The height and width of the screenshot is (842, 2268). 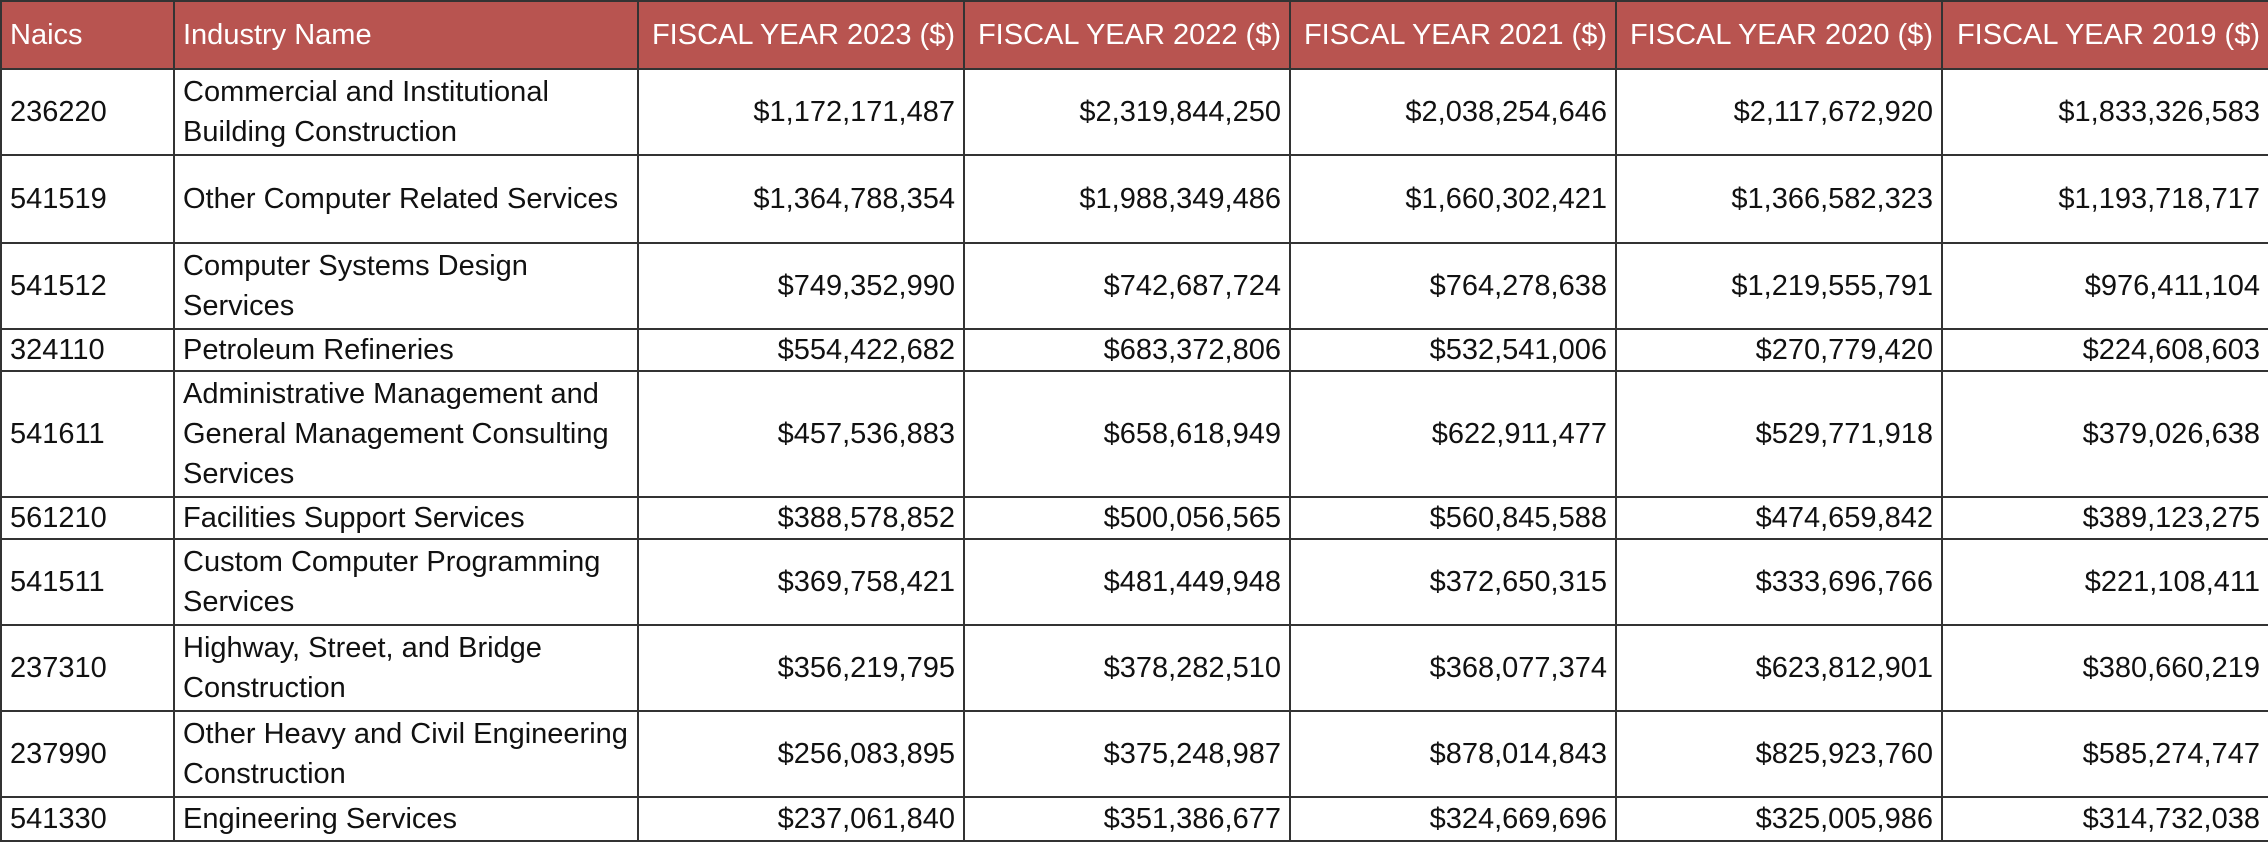 I want to click on fy2019-cell: $221,108,411, so click(x=2104, y=582).